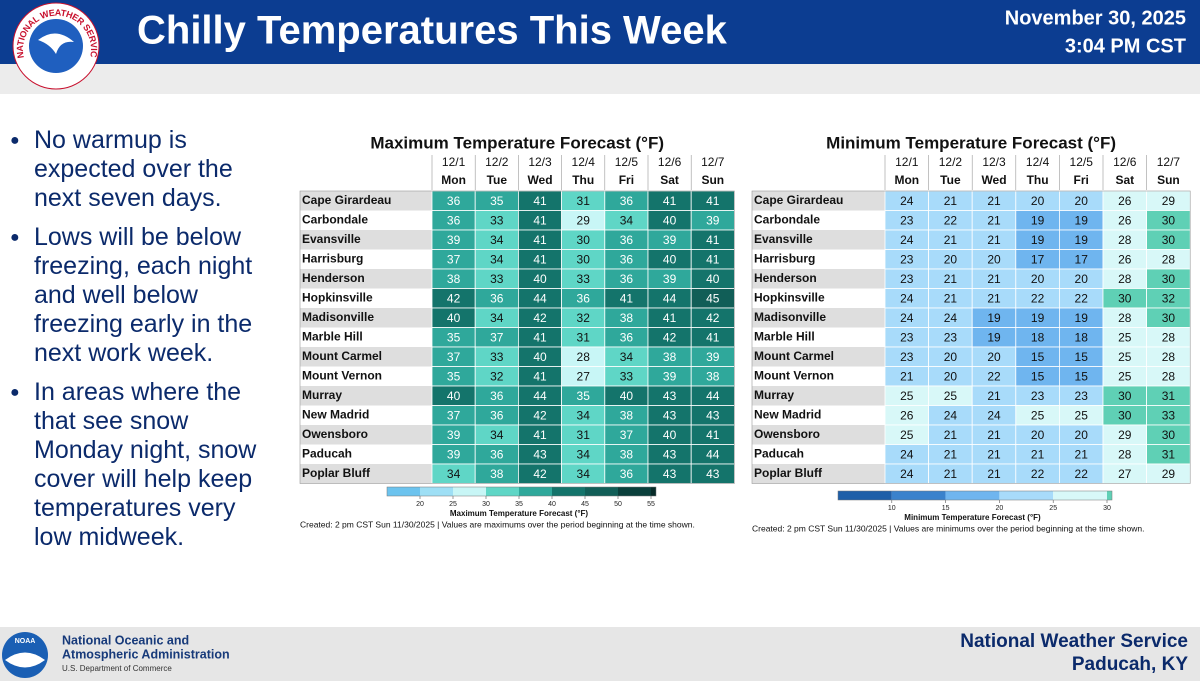 The image size is (1200, 681). What do you see at coordinates (783, 239) in the screenshot?
I see `city-name: Evansville` at bounding box center [783, 239].